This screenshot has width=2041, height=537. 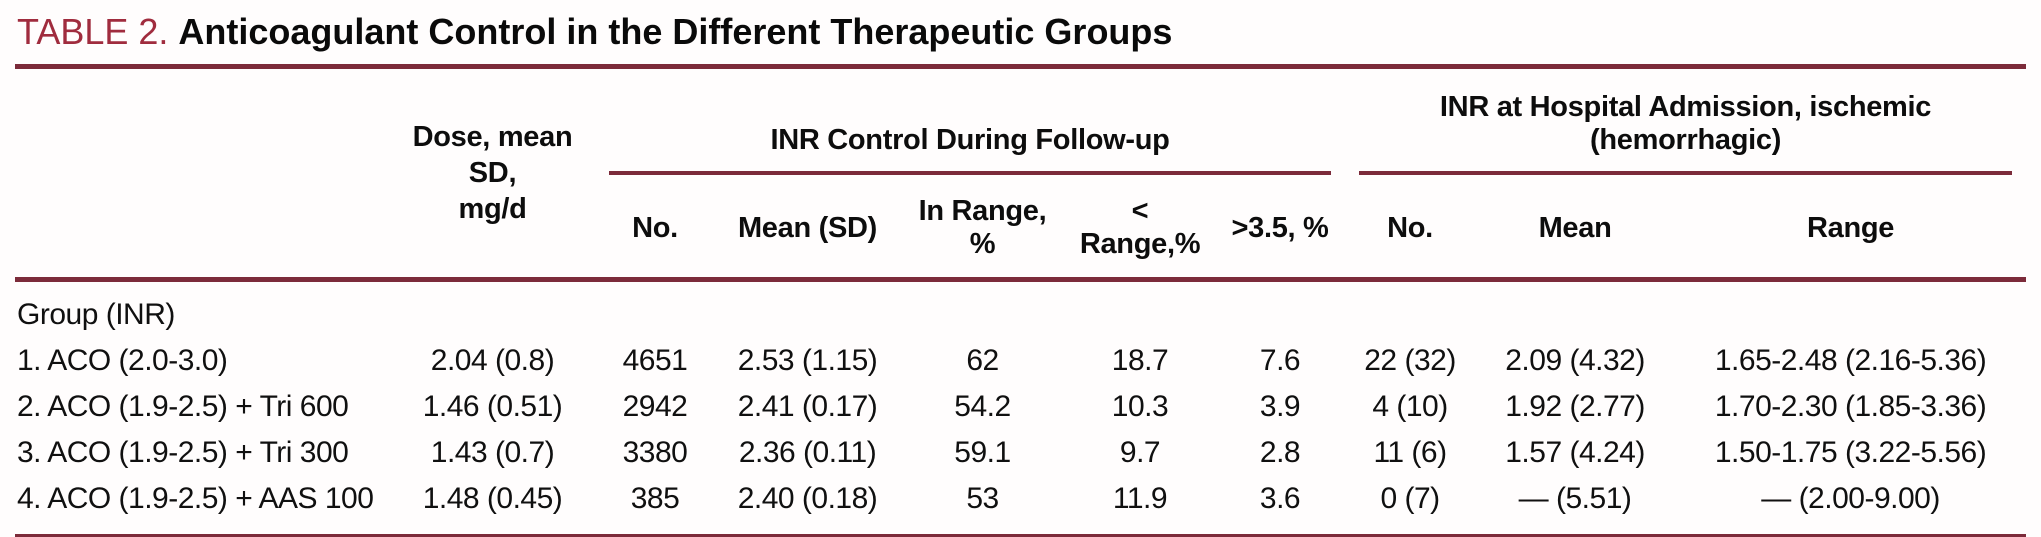 What do you see at coordinates (122, 360) in the screenshot?
I see `cell-group: 1. ACO (2.0-3.0)` at bounding box center [122, 360].